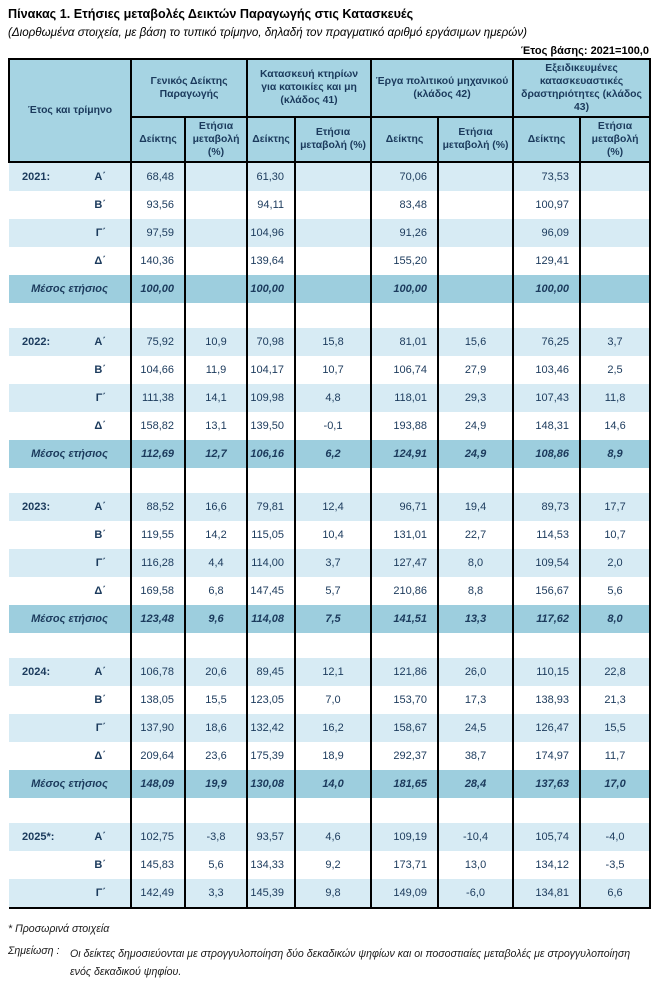  What do you see at coordinates (476, 590) in the screenshot?
I see `change-value-cell: 8,8` at bounding box center [476, 590].